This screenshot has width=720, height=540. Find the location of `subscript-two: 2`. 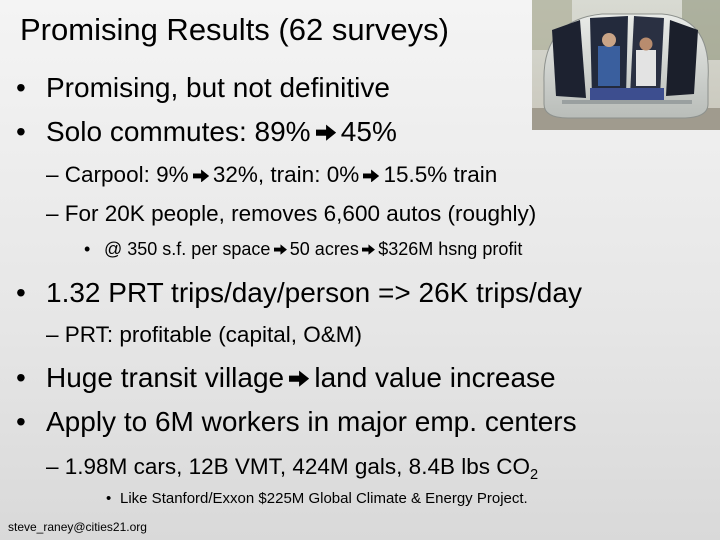

subscript-two: 2 is located at coordinates (534, 475).